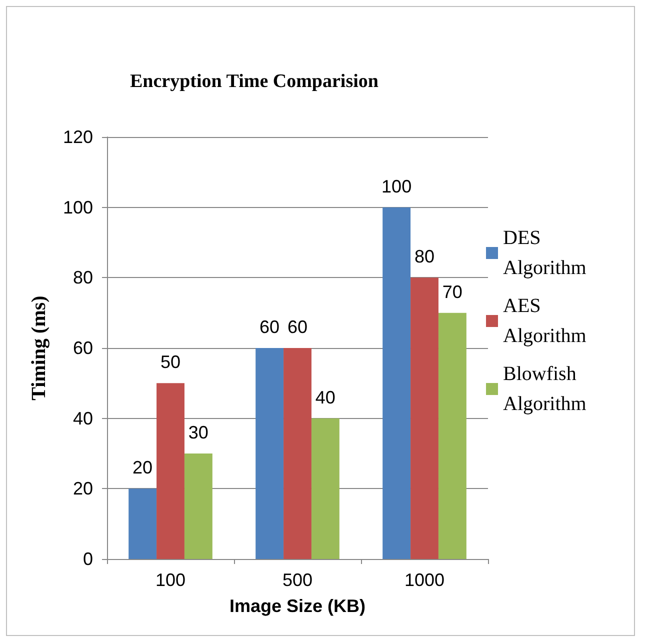 The height and width of the screenshot is (644, 645). Describe the element at coordinates (545, 389) in the screenshot. I see `legend-label: Blowfish Algorithm` at that location.